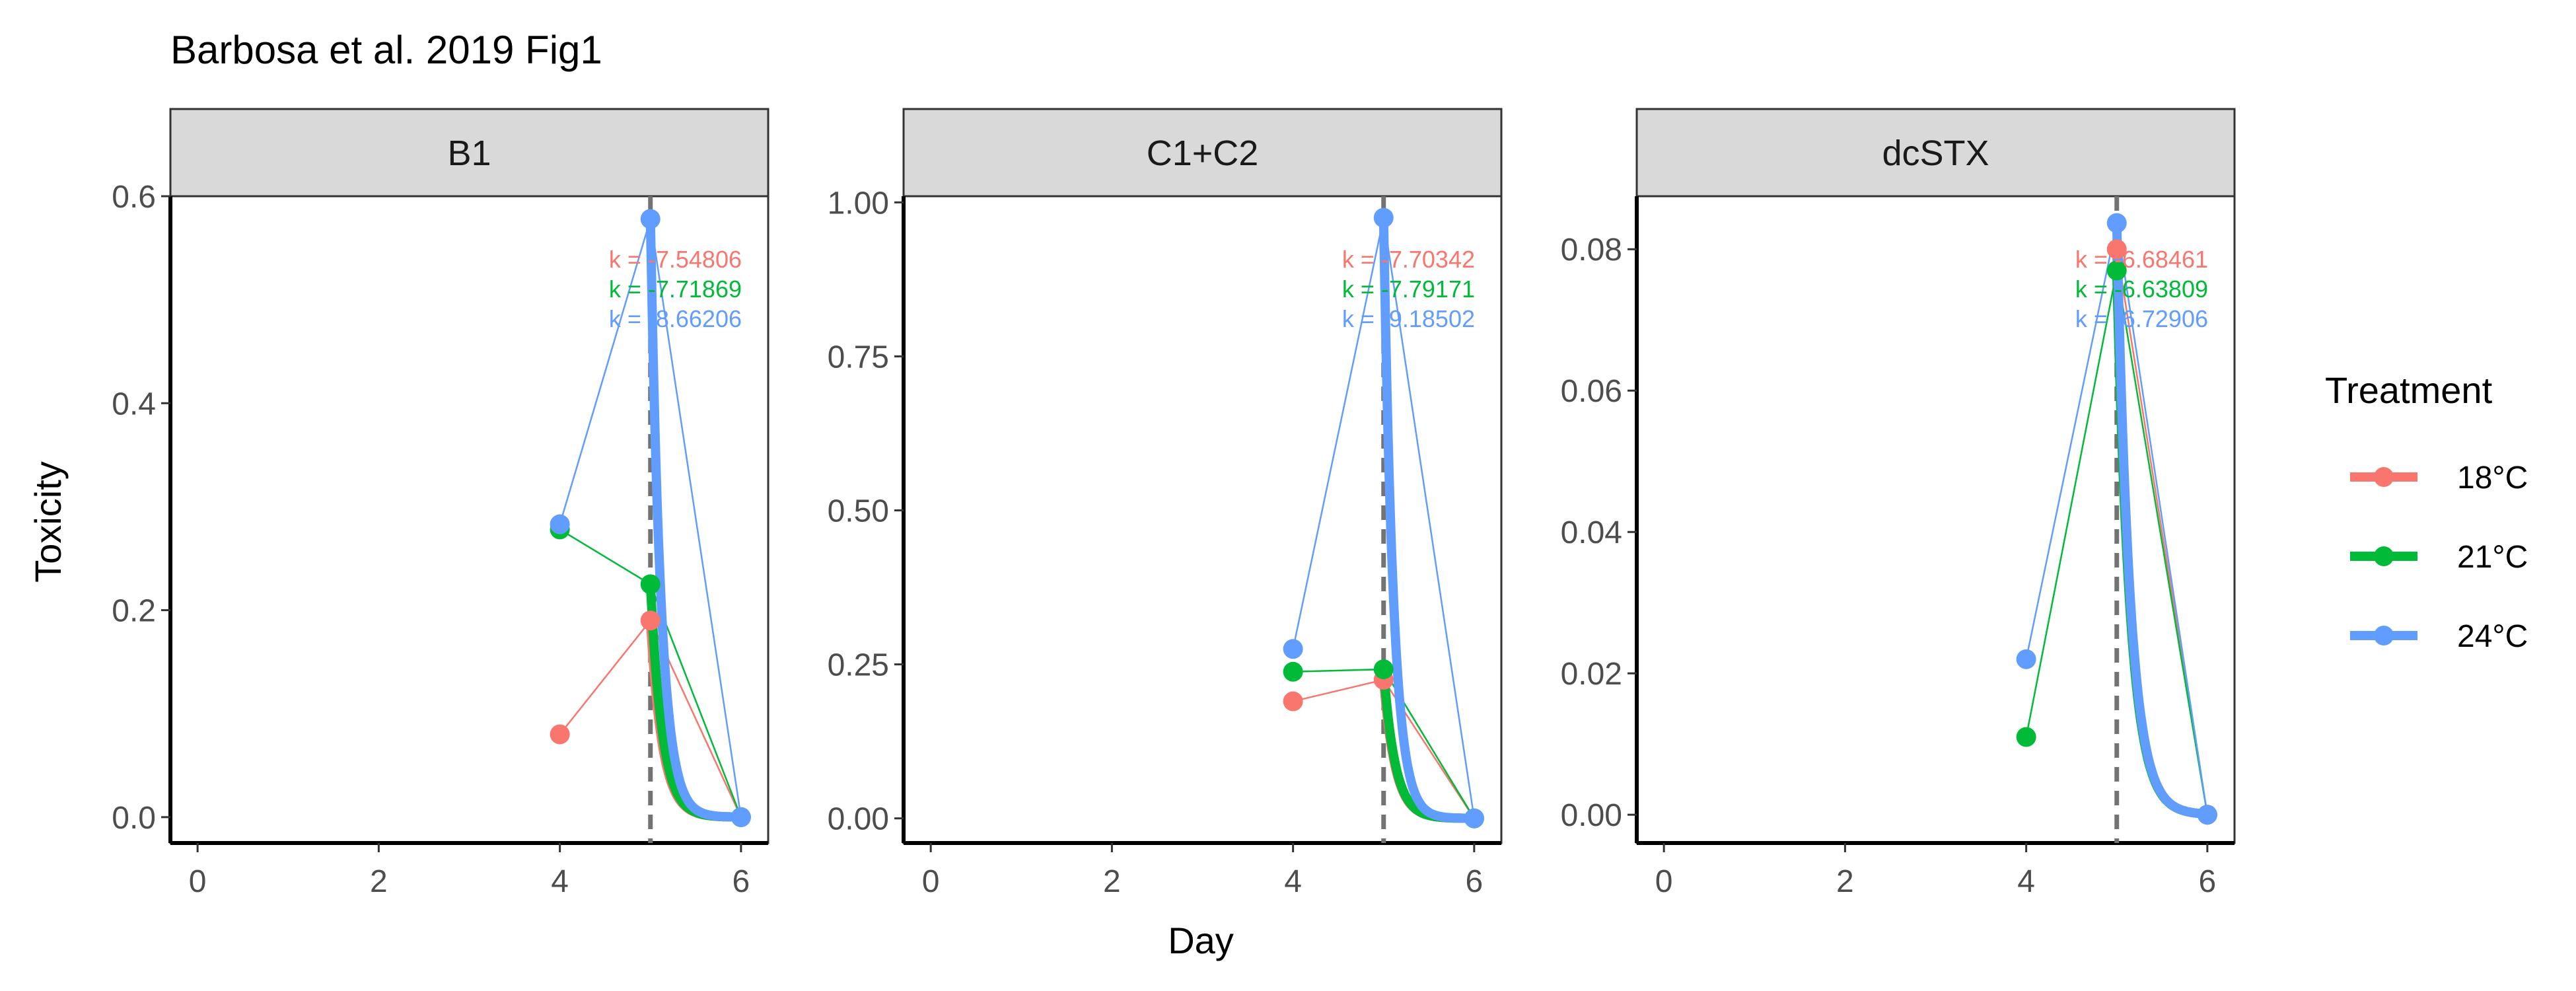  I want to click on y-tick-label: 0.25, so click(859, 665).